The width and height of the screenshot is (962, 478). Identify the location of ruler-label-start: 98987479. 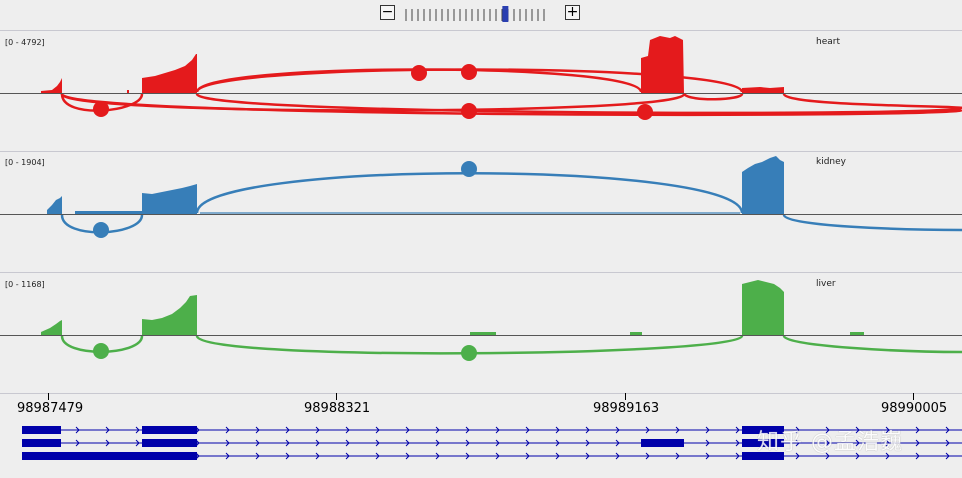
(50, 408).